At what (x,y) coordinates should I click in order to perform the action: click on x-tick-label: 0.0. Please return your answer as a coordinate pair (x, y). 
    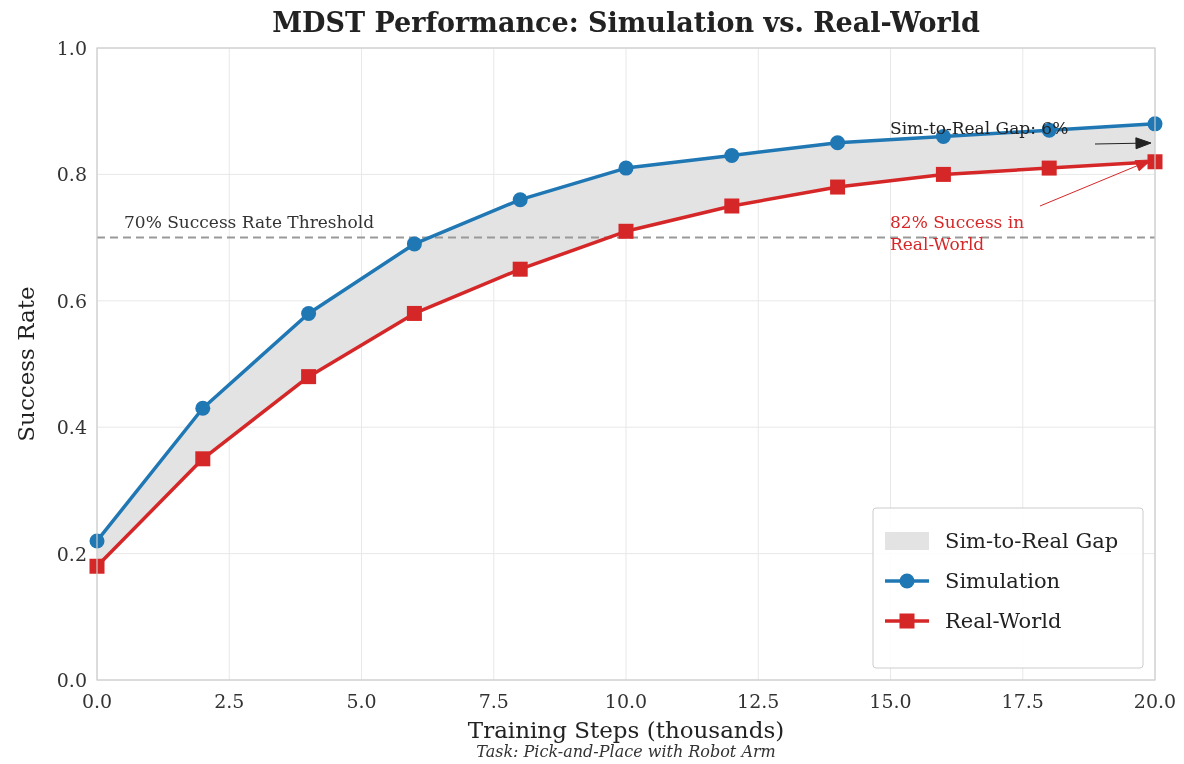
    Looking at the image, I should click on (97, 701).